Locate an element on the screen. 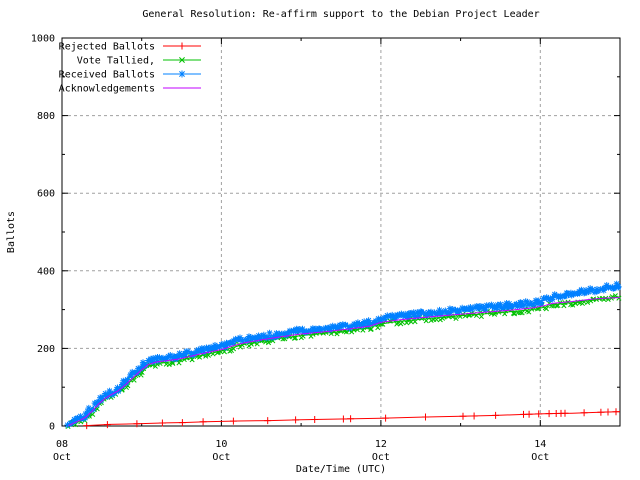 This screenshot has width=640, height=480. y-axis-label: Ballots is located at coordinates (11, 232).